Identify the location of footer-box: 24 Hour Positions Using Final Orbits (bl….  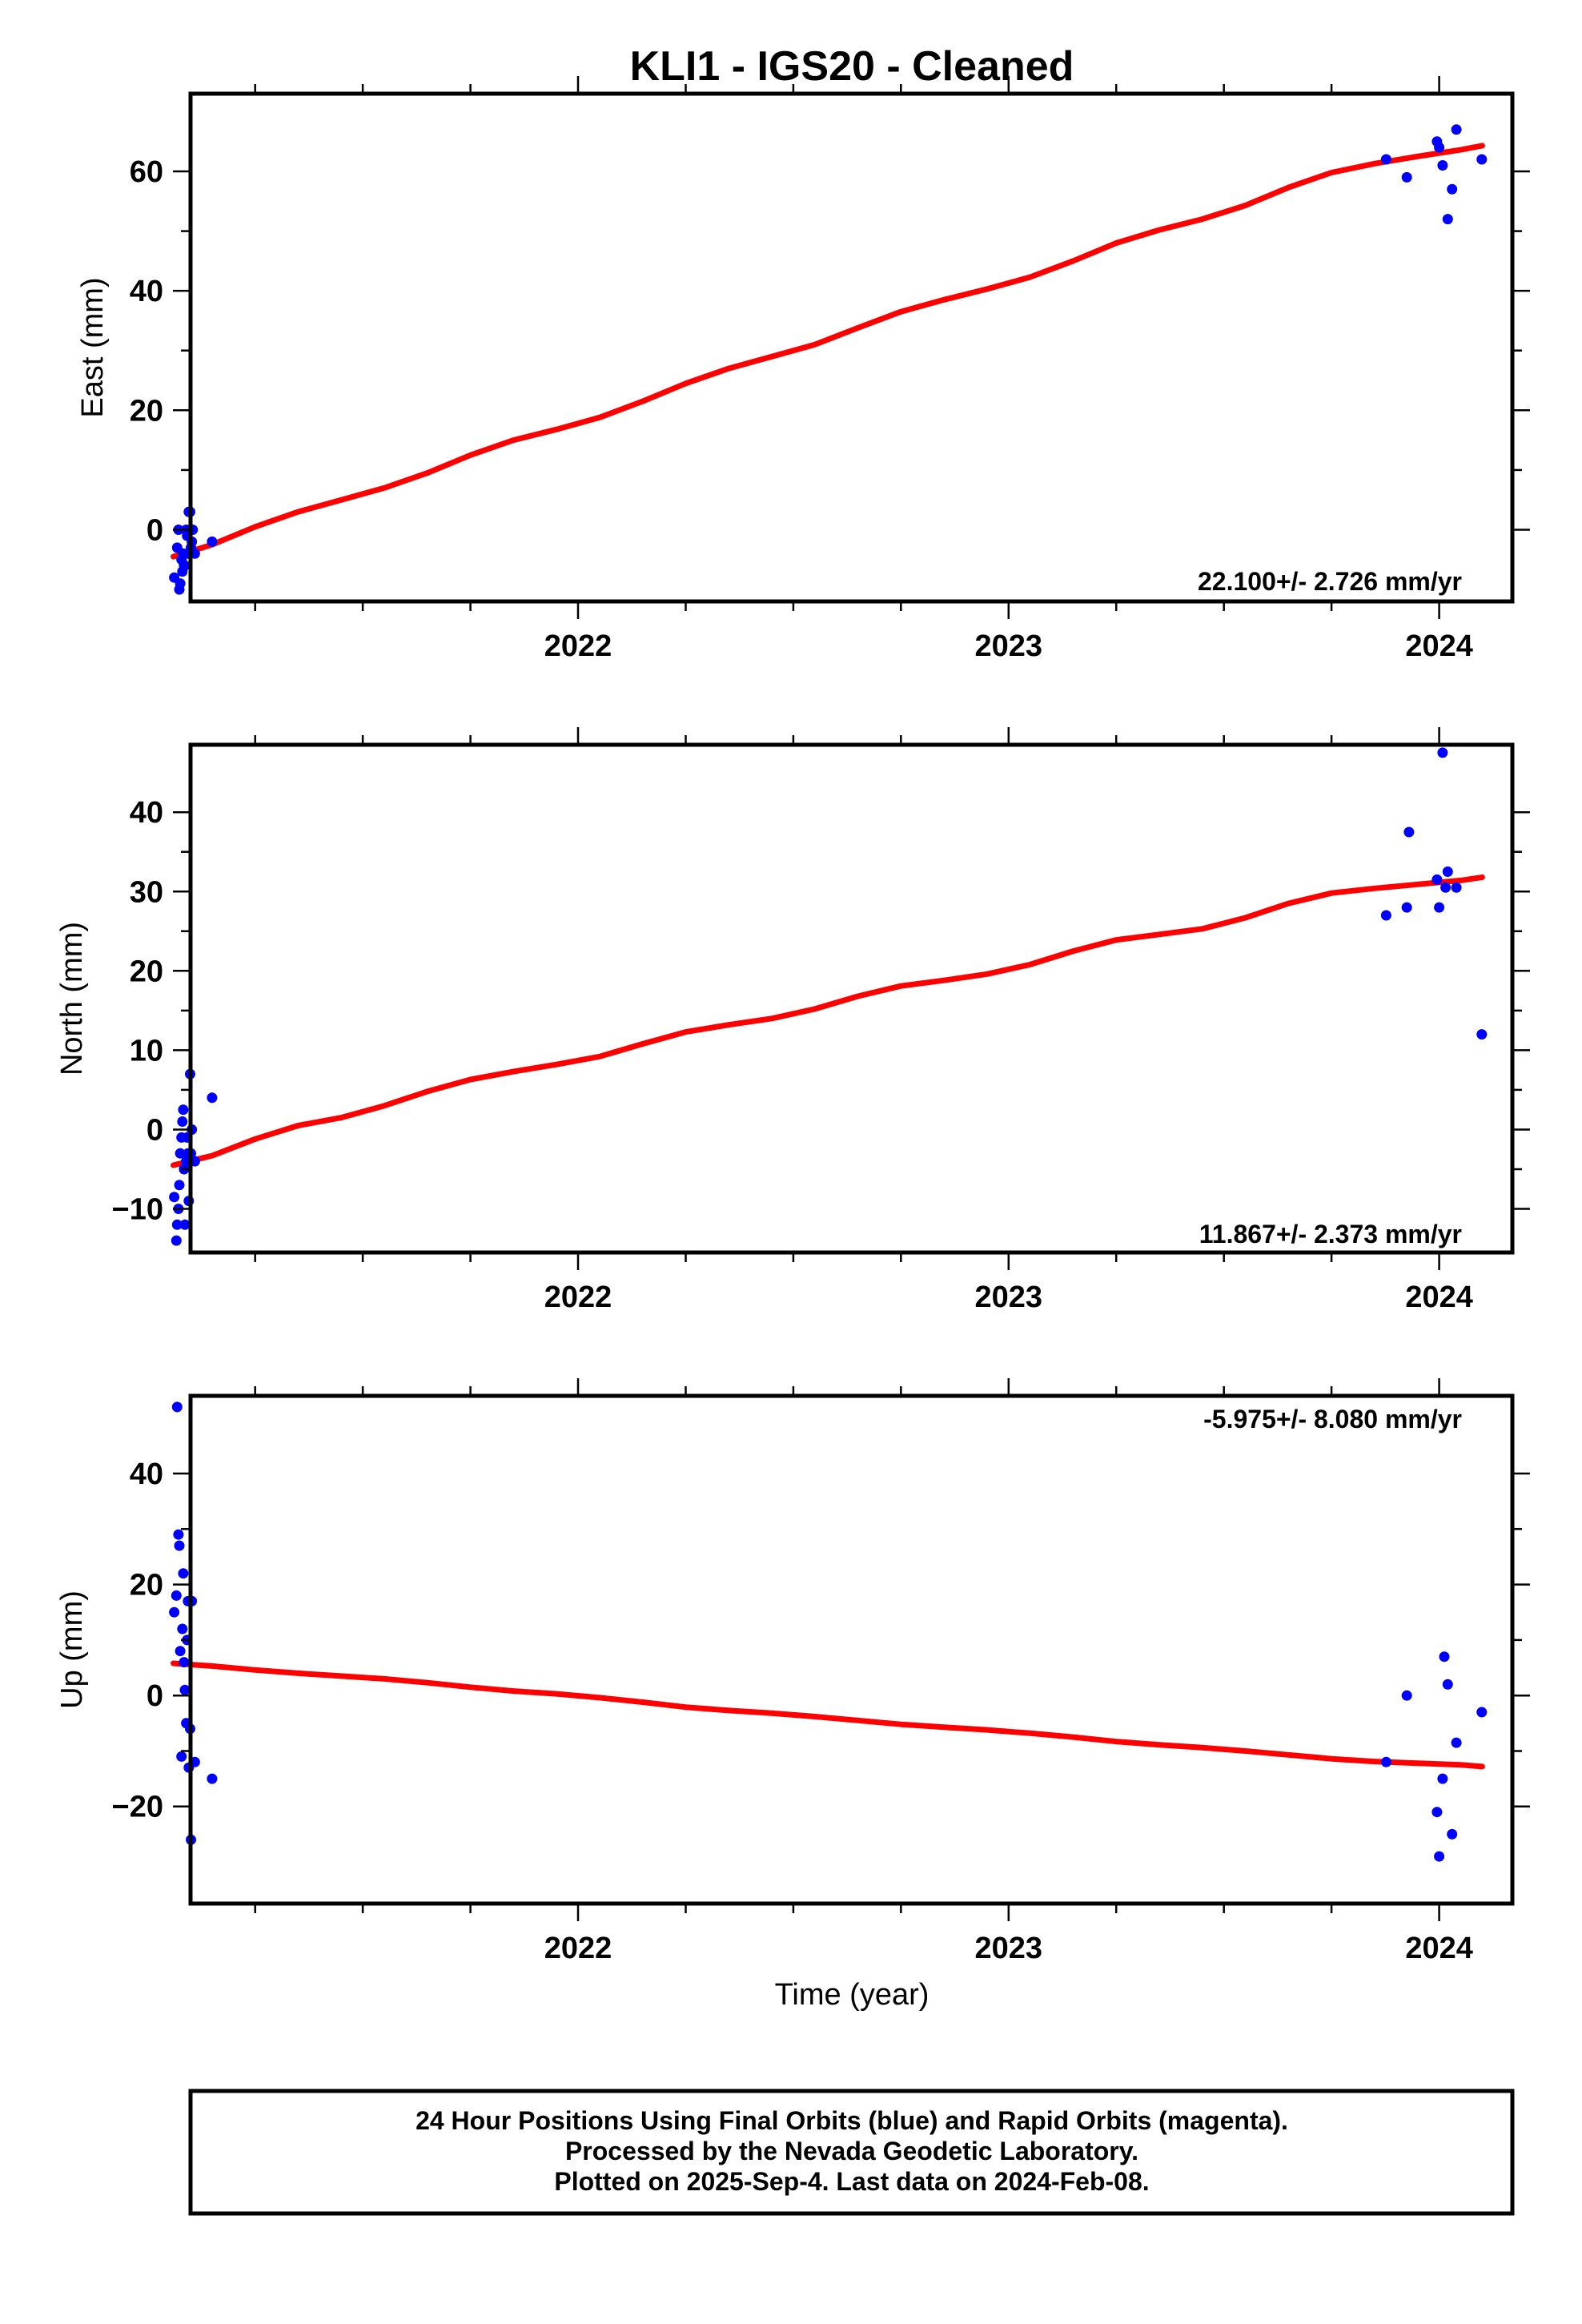
(851, 2152).